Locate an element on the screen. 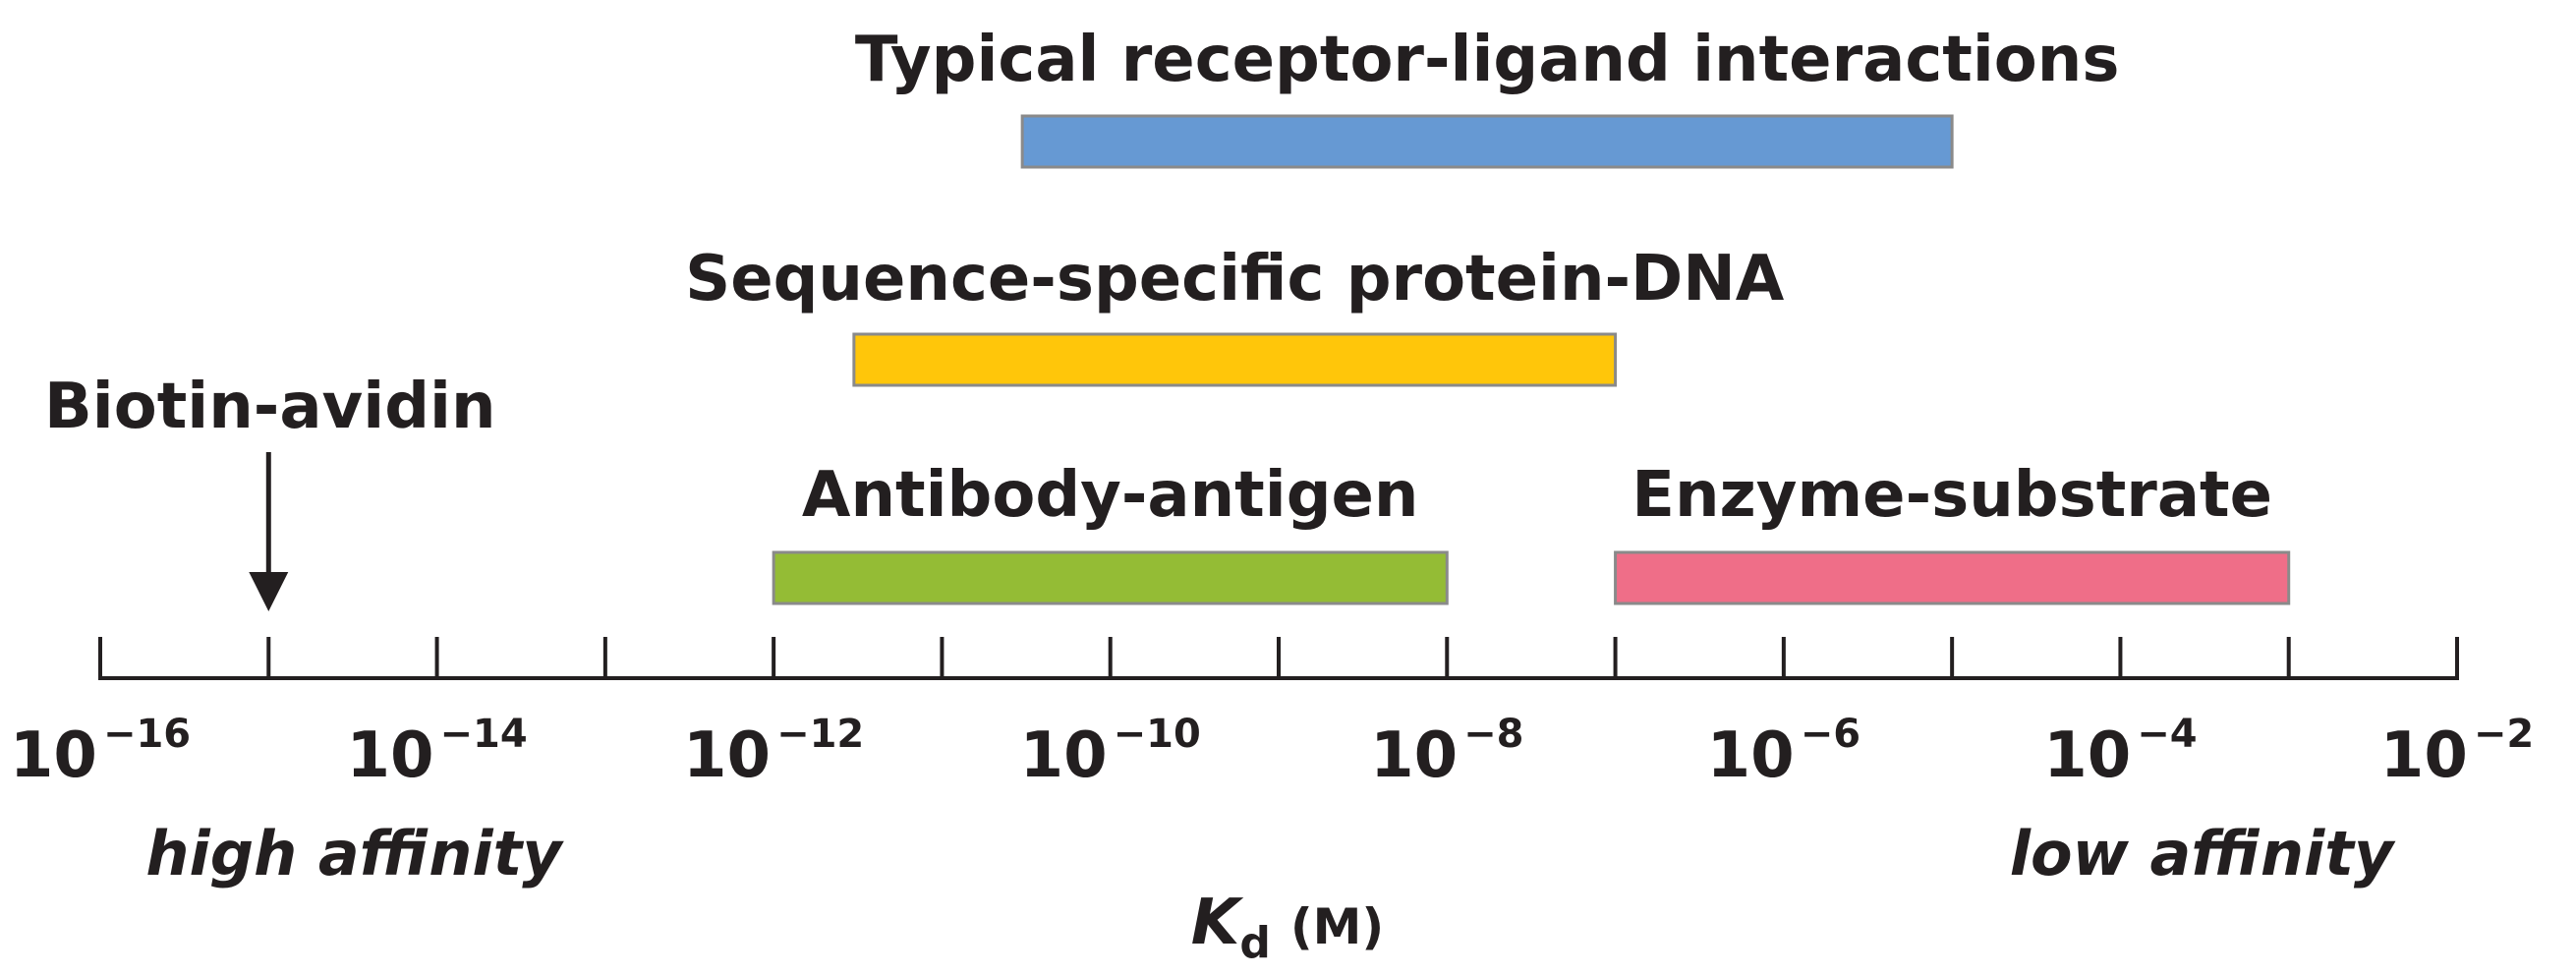  high-affinity-label: high affinity is located at coordinates (354, 854).